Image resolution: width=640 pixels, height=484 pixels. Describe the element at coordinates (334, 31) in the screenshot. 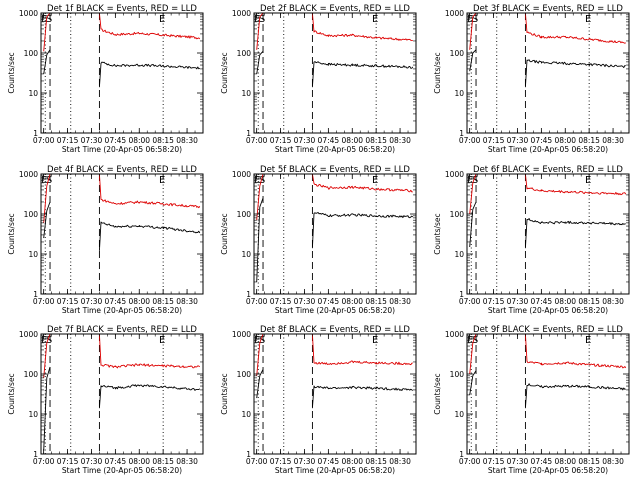

I see `lld-rate-series-line` at that location.